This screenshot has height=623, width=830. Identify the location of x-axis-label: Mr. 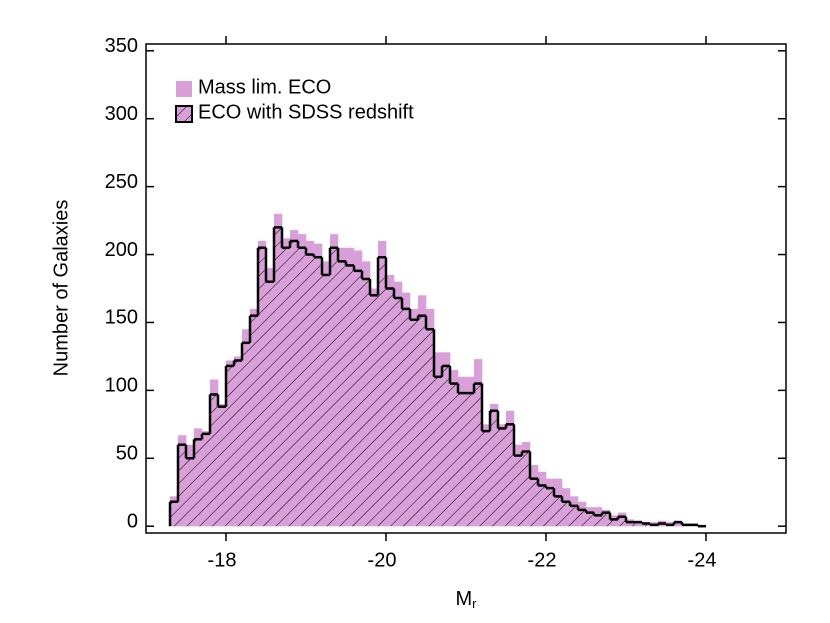
(466, 599).